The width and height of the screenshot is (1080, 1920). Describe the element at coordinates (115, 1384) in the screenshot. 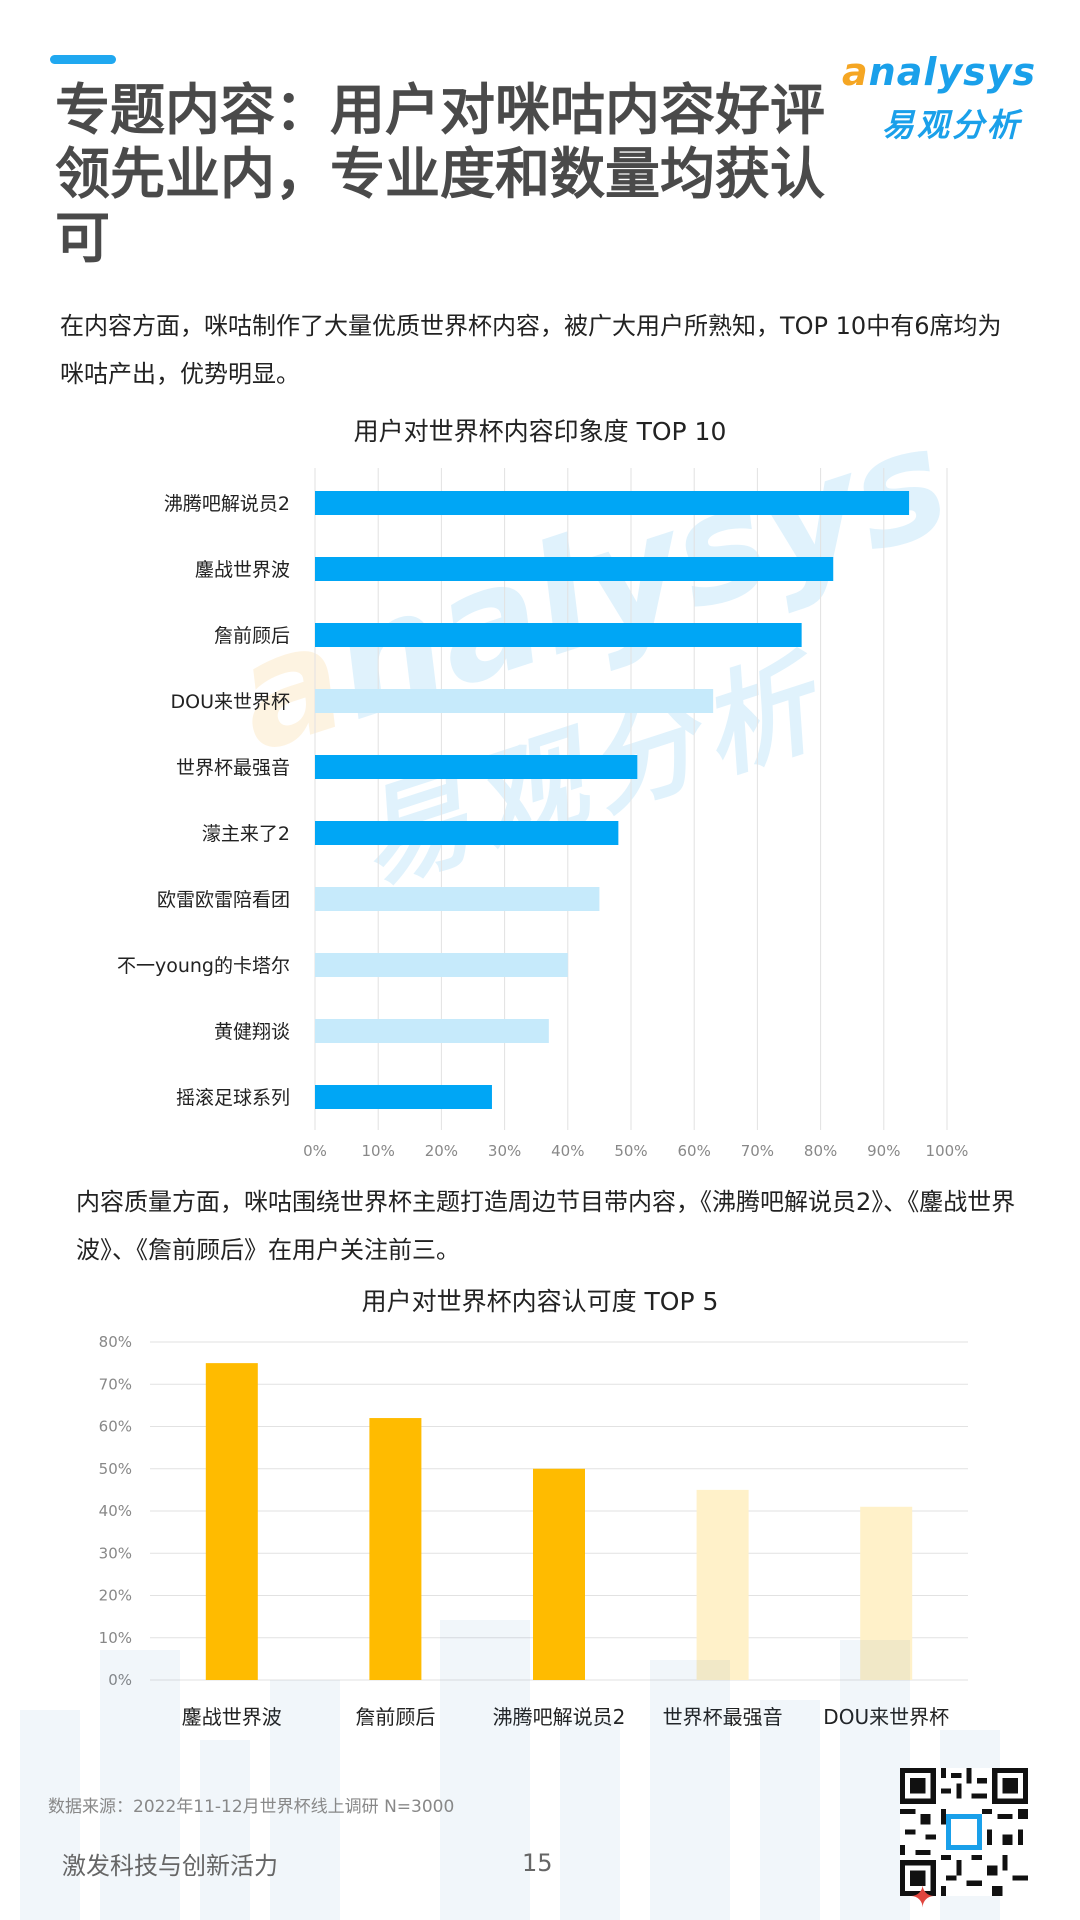

I see `y-tick-label: 70%` at that location.